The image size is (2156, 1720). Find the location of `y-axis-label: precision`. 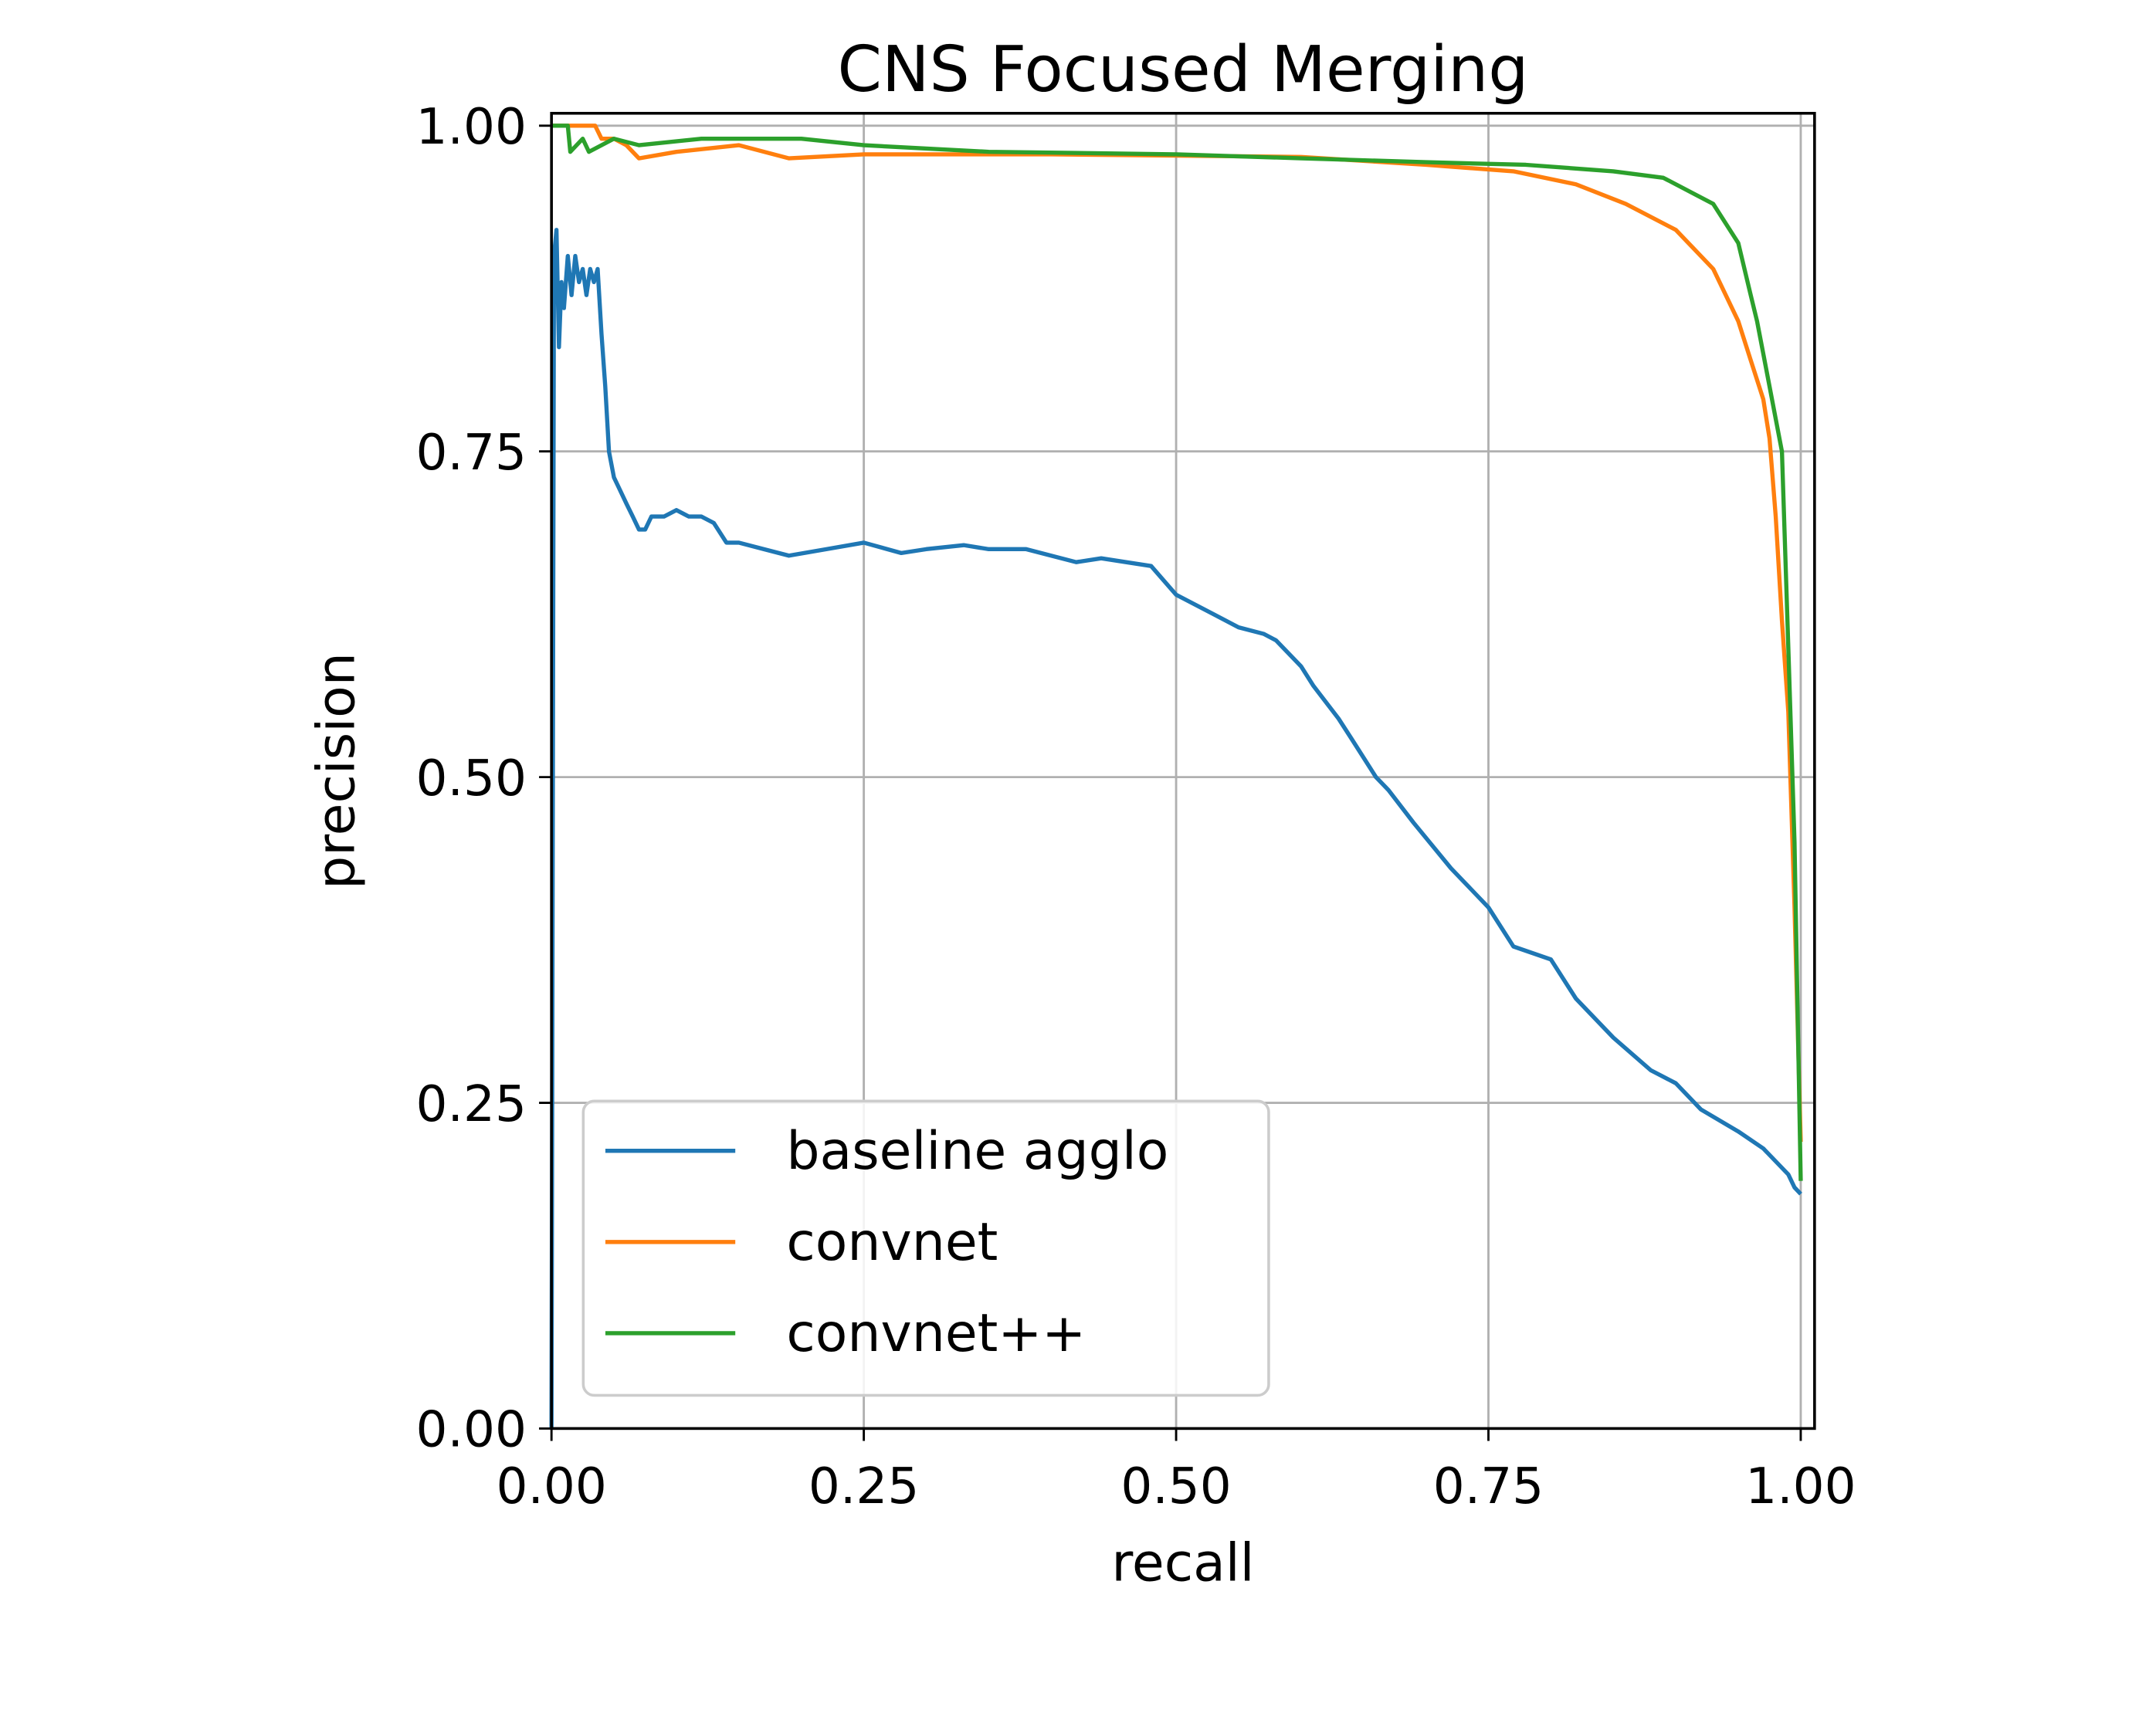

y-axis-label: precision is located at coordinates (336, 770).